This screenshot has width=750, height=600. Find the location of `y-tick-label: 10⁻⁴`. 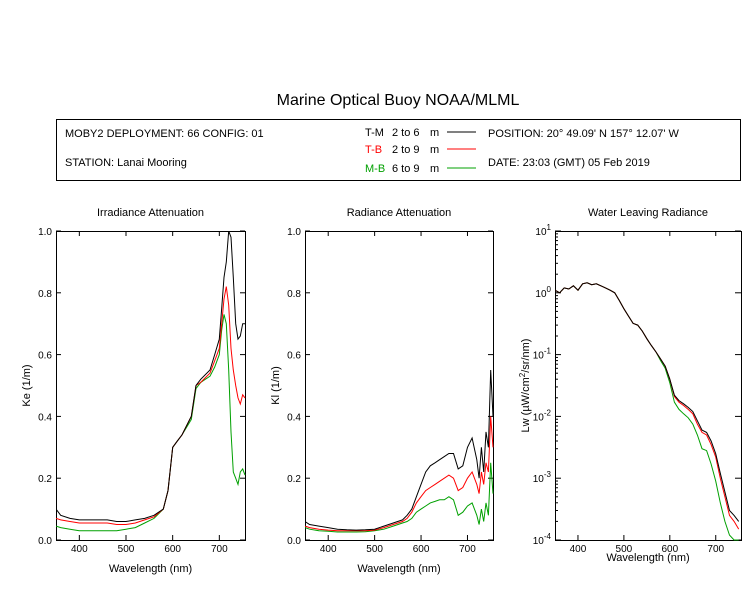

y-tick-label: 10⁻⁴ is located at coordinates (542, 539).